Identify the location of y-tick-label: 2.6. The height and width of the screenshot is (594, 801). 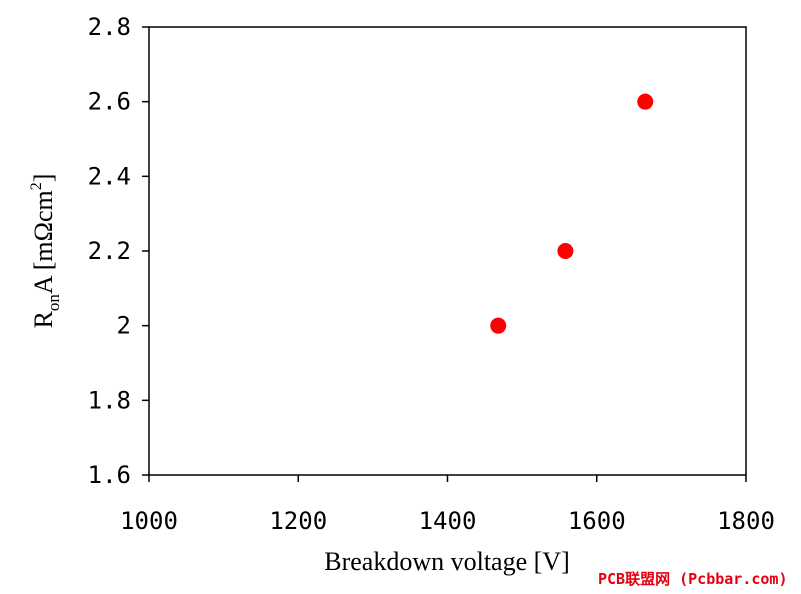
(109, 102).